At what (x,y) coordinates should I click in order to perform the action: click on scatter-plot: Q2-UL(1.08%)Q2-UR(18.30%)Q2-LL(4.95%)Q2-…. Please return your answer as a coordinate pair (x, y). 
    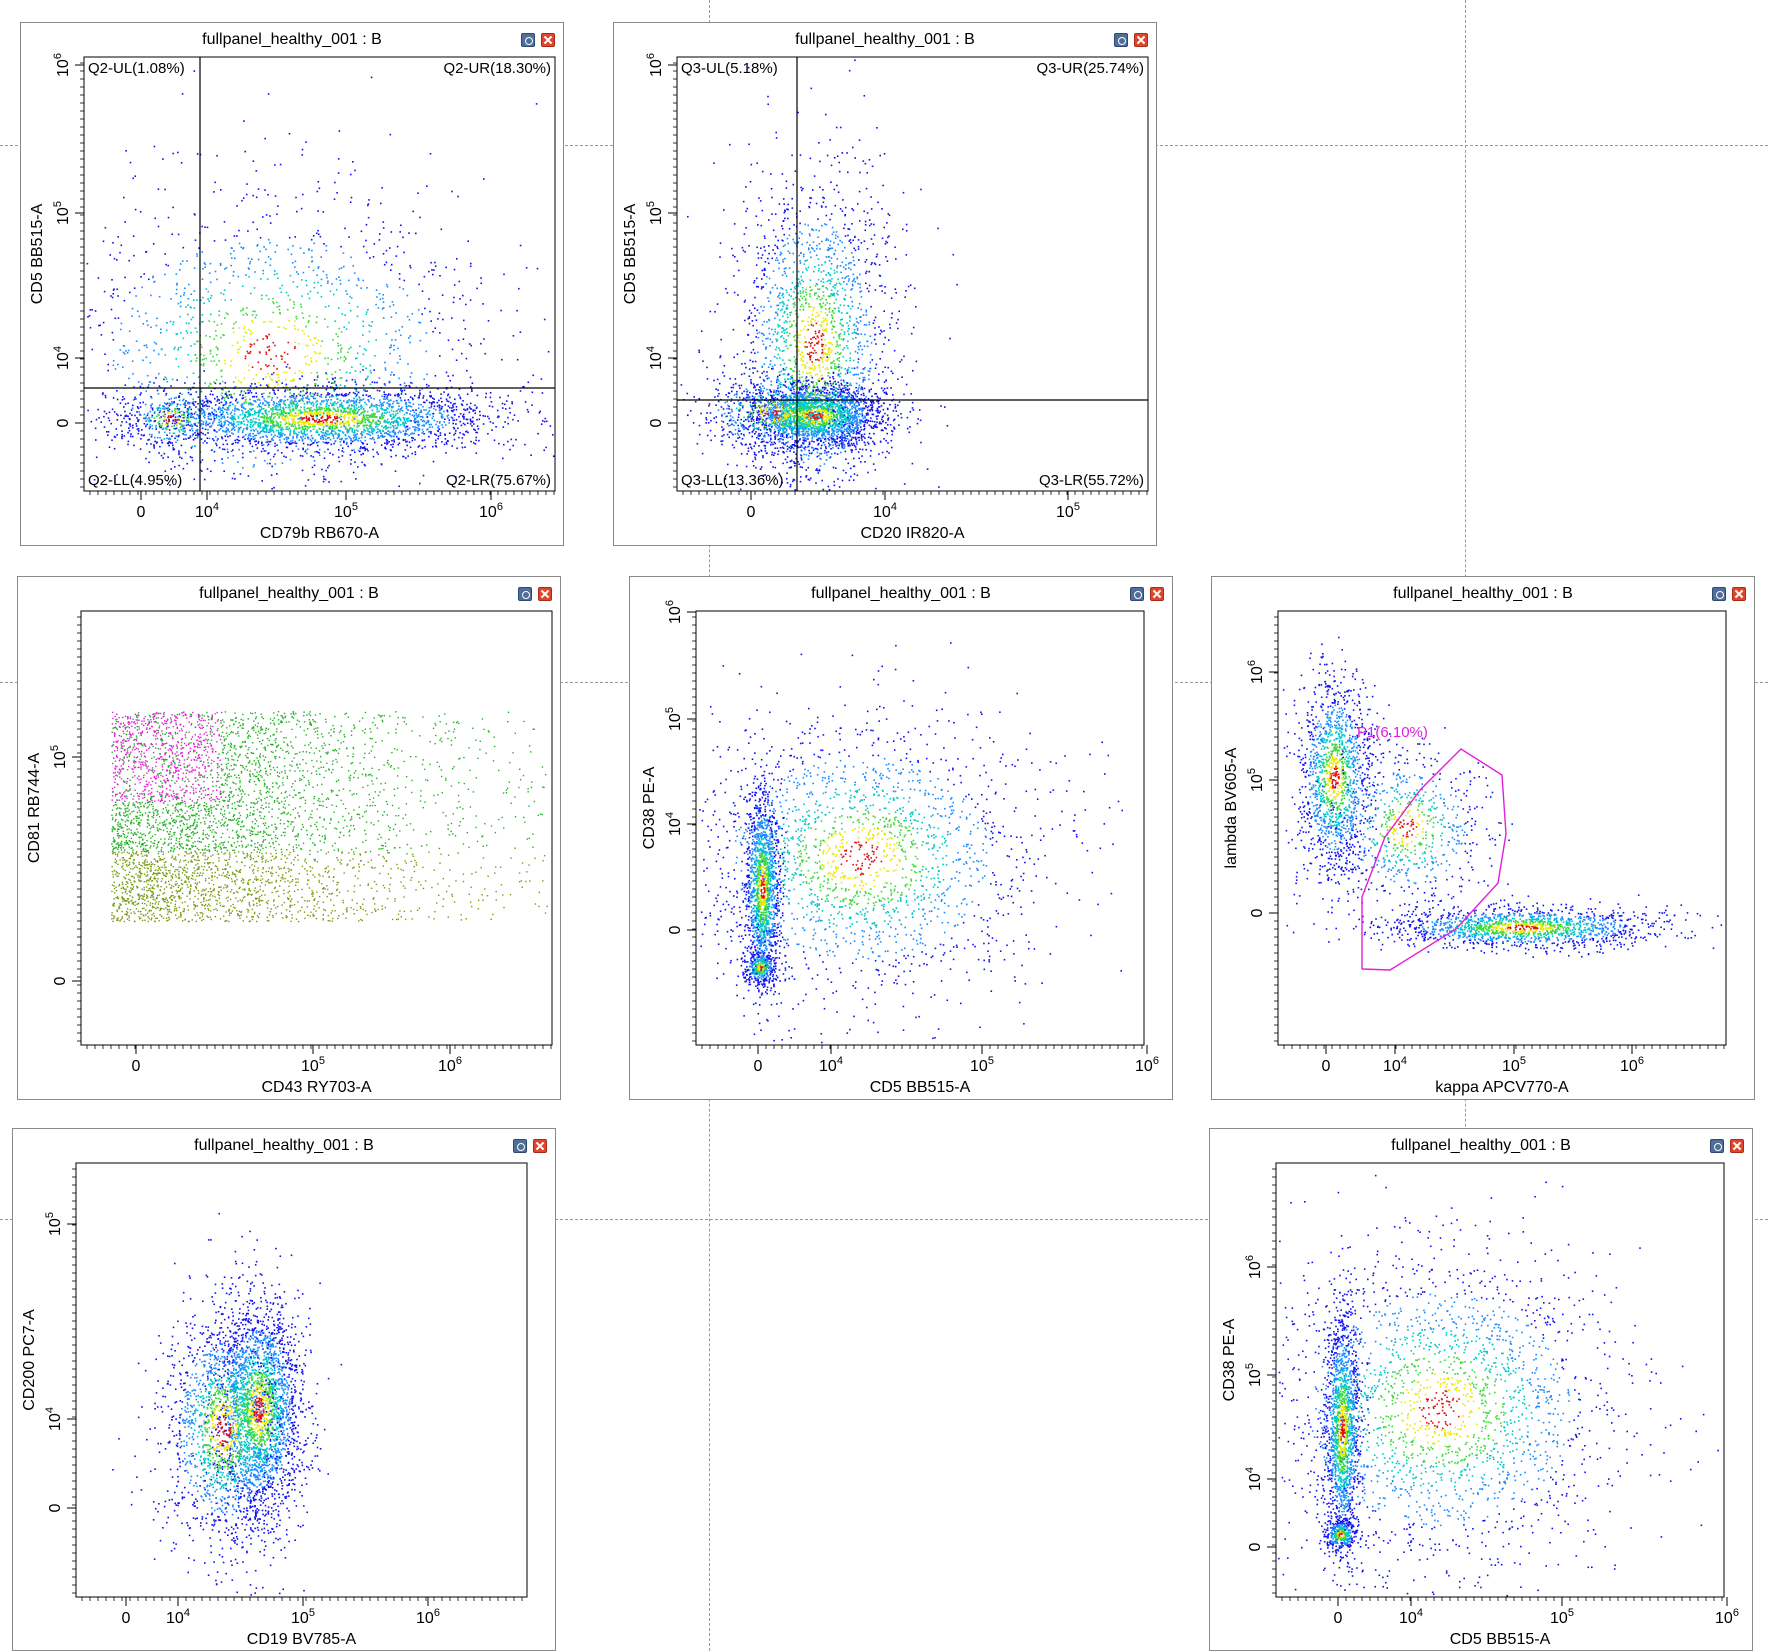
    Looking at the image, I should click on (293, 285).